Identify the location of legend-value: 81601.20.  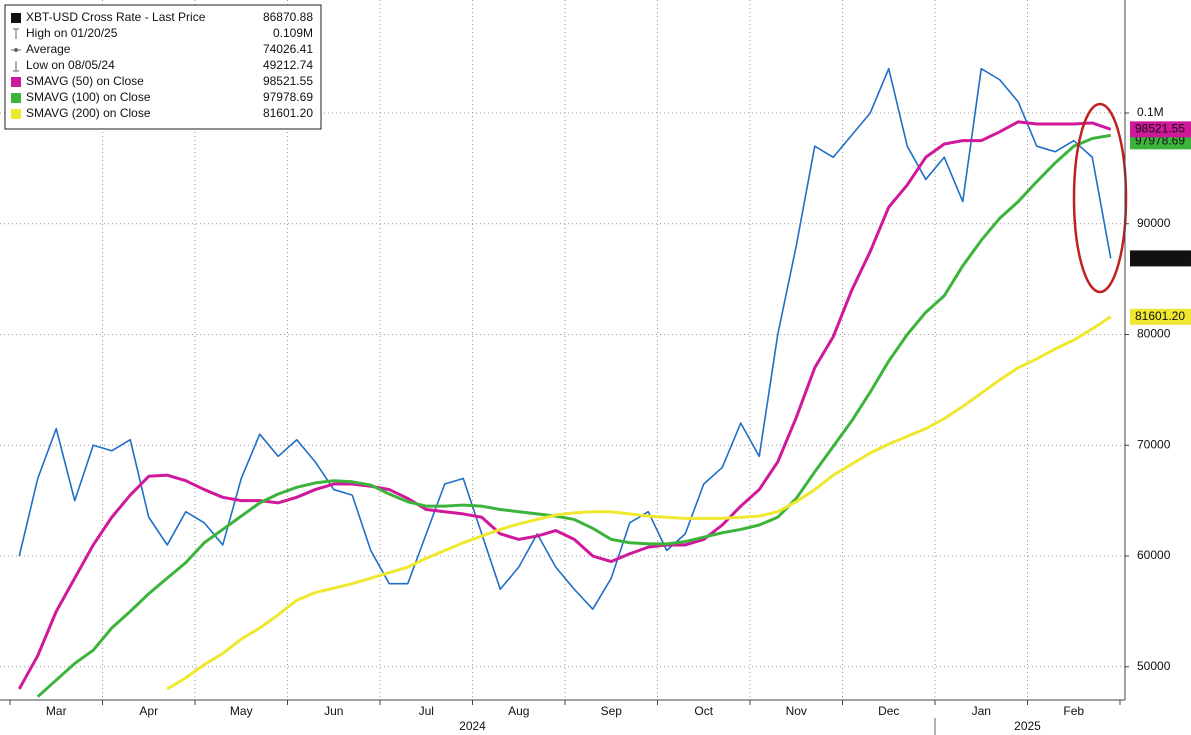
(288, 113).